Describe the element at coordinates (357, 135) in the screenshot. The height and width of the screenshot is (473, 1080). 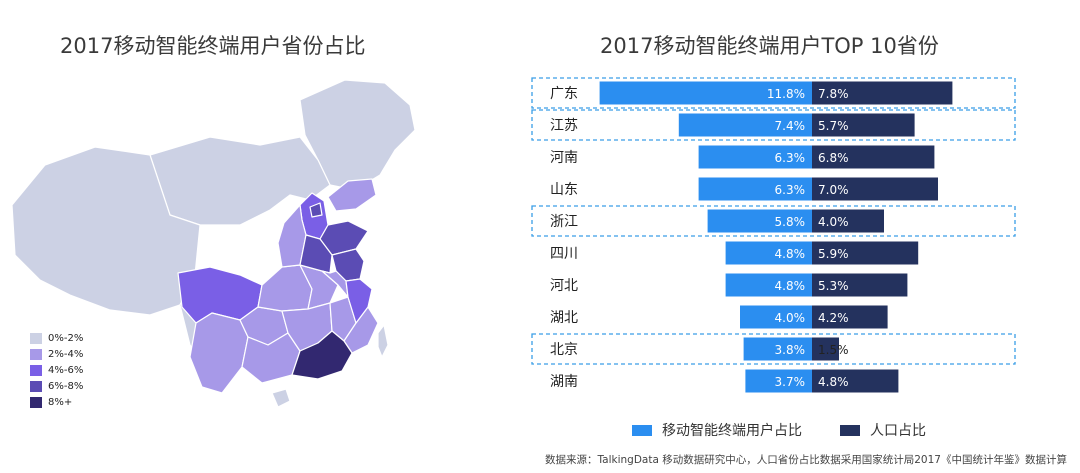
I see `map-region-northeast` at that location.